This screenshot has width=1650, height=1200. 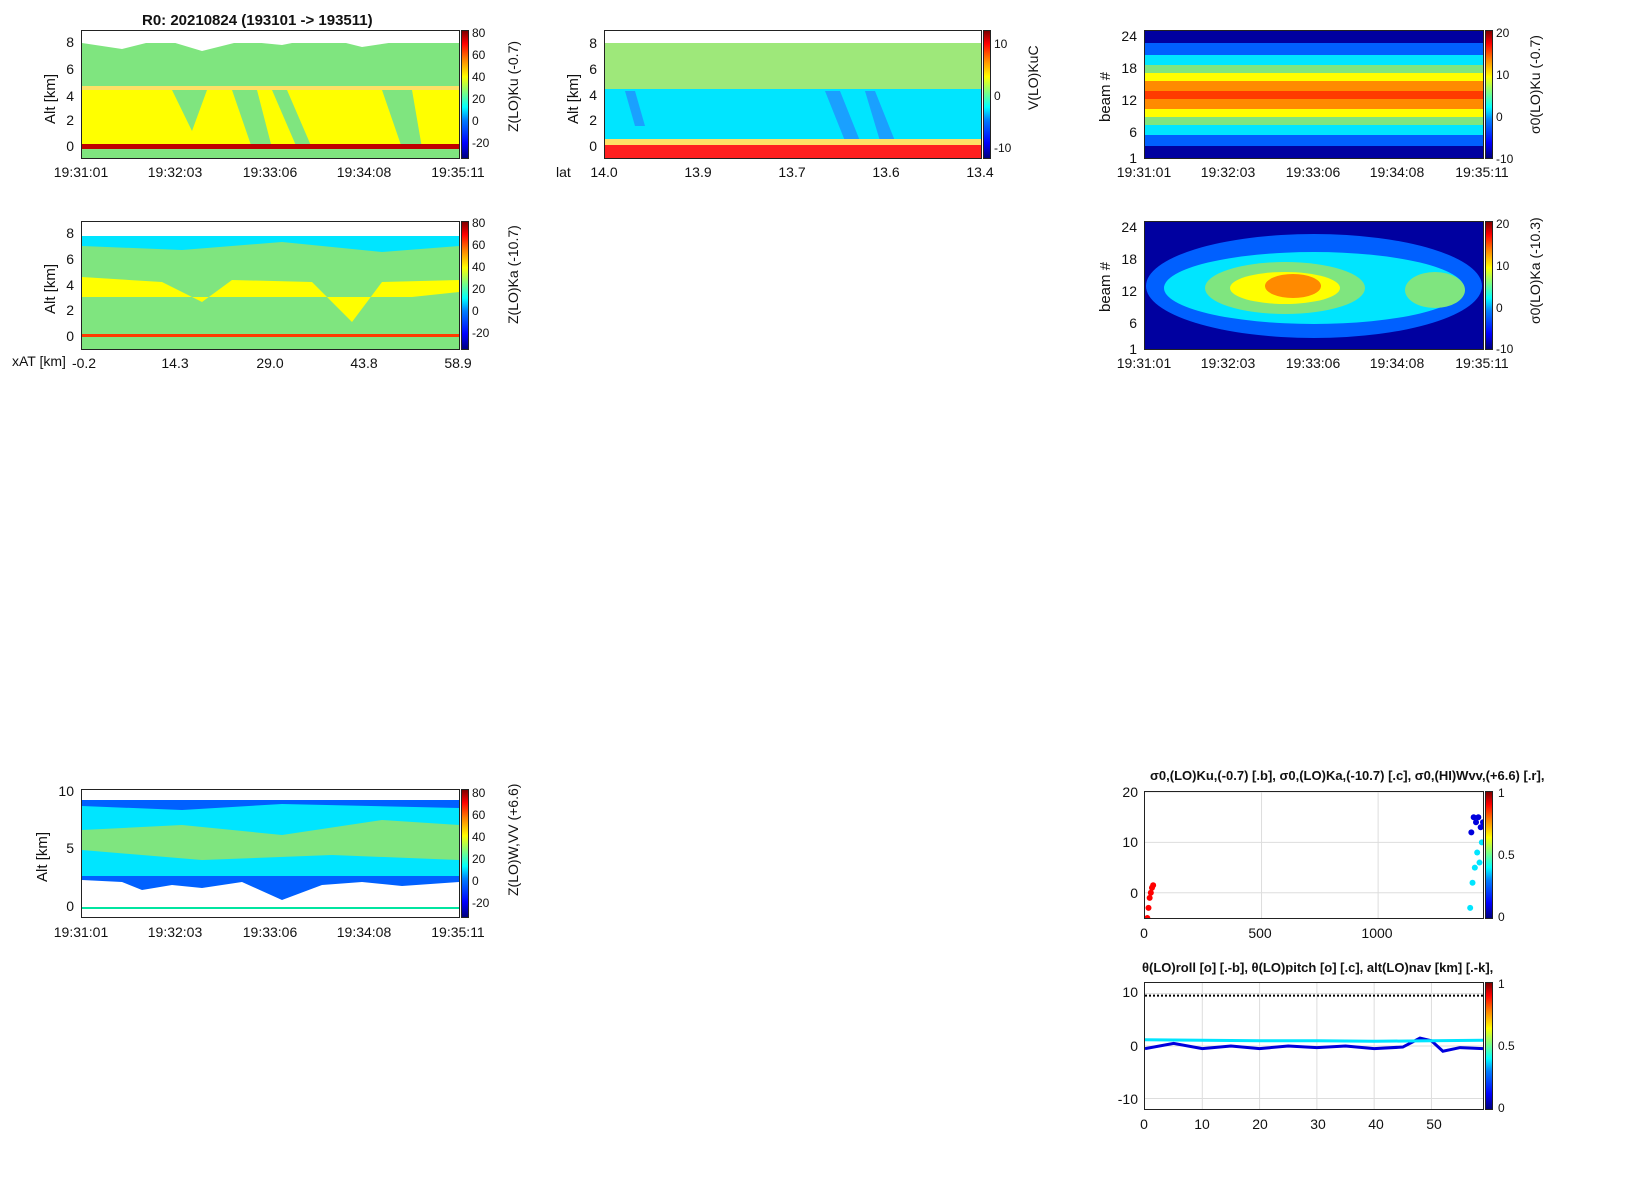 What do you see at coordinates (1129, 227) in the screenshot?
I see `sigka-ytick: 24` at bounding box center [1129, 227].